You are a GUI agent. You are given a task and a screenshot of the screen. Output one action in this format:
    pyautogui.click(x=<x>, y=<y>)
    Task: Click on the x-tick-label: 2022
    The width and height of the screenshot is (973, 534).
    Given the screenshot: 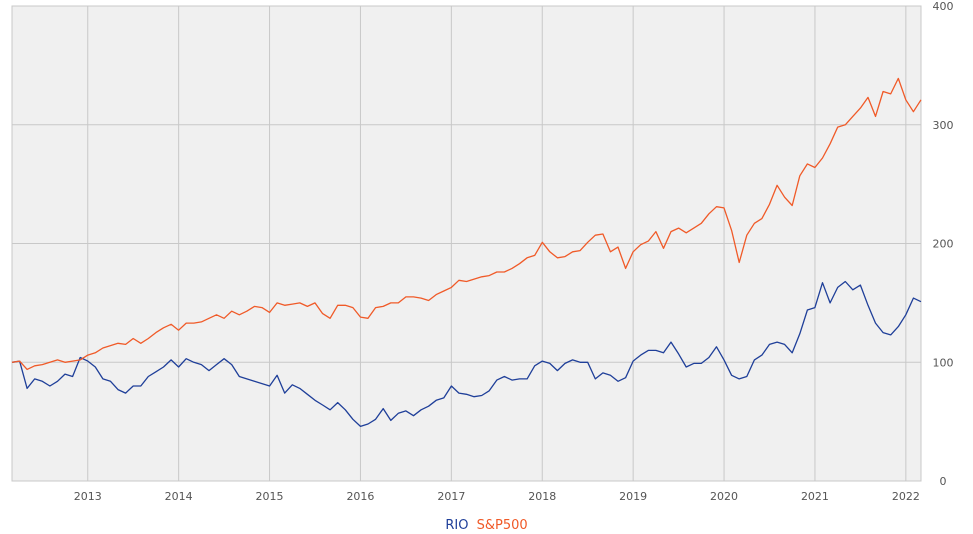 What is the action you would take?
    pyautogui.click(x=906, y=496)
    